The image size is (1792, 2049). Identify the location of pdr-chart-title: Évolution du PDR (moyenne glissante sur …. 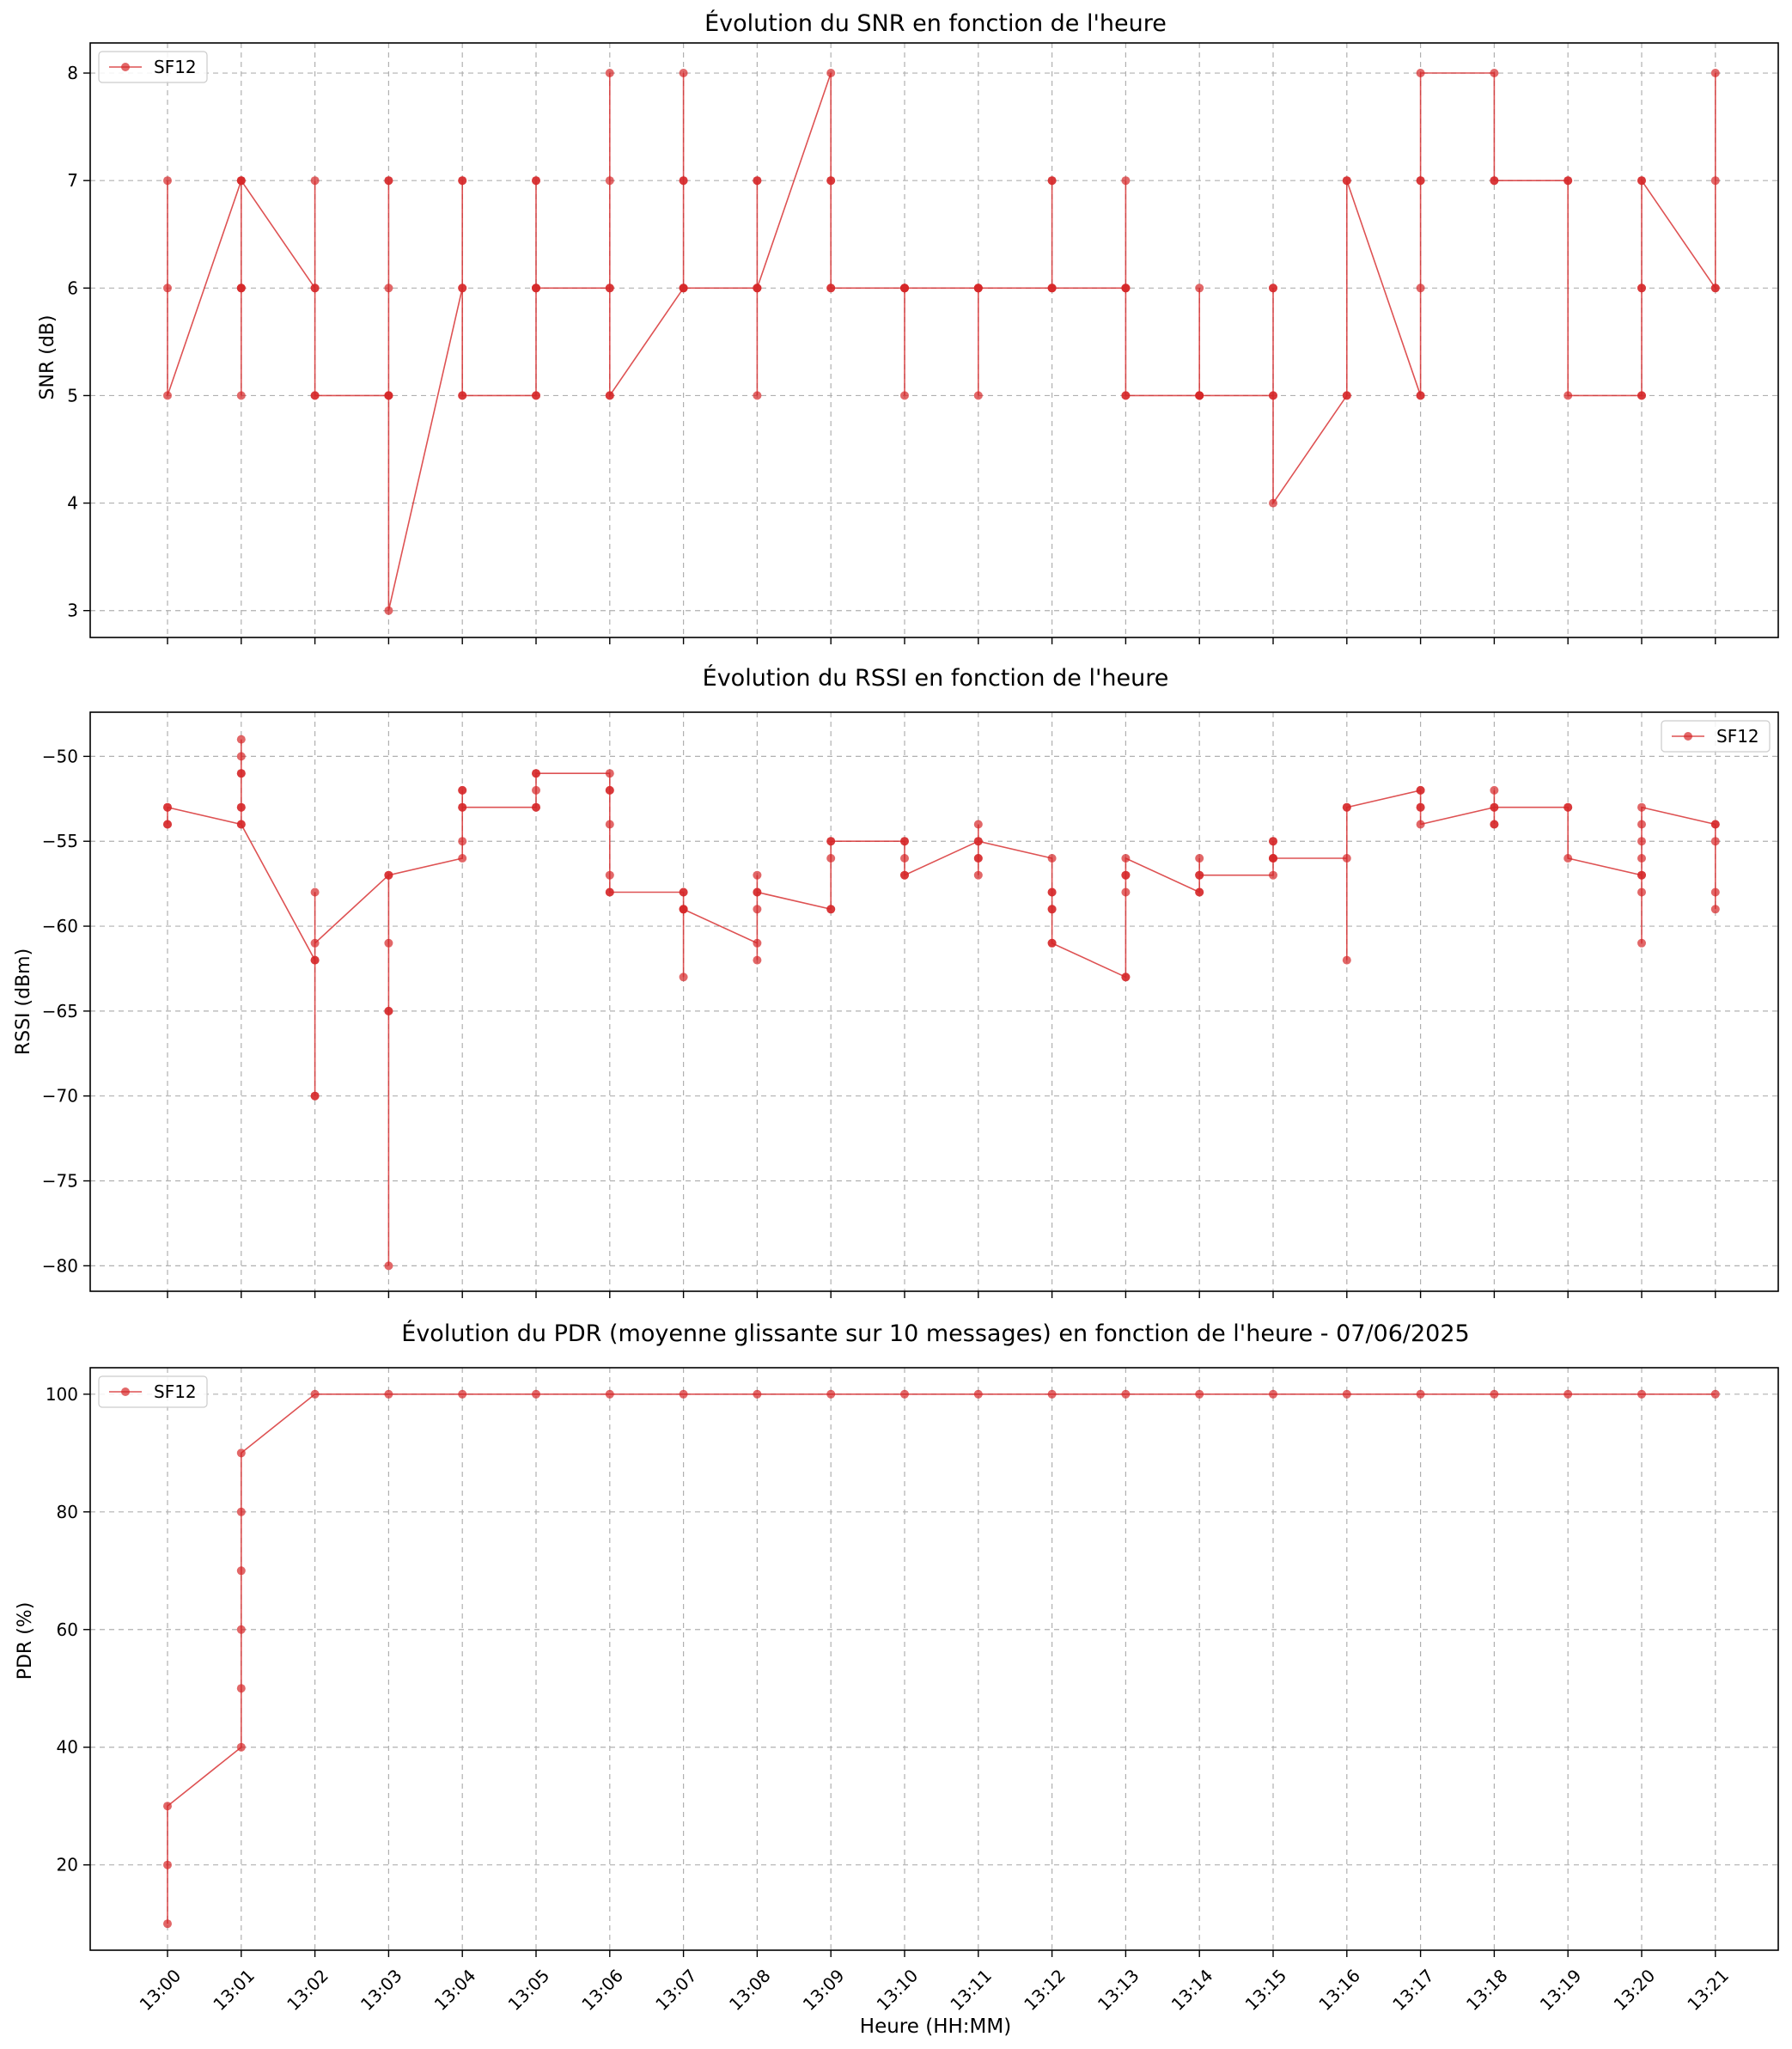
(935, 1333).